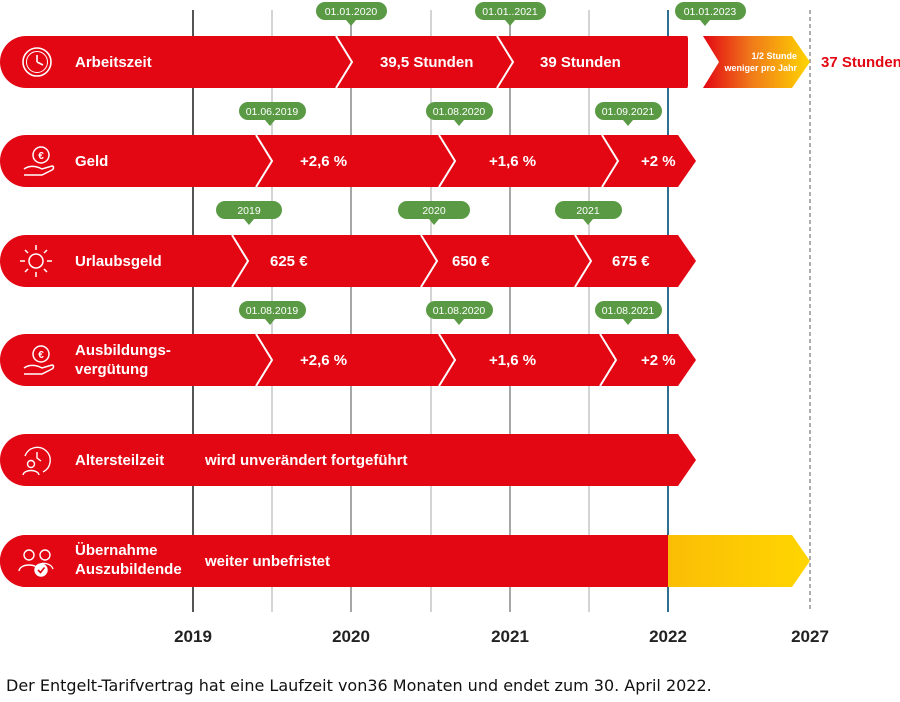 The image size is (900, 702). I want to click on row-uebernahme-label-line-1: Übernahme, so click(116, 550).